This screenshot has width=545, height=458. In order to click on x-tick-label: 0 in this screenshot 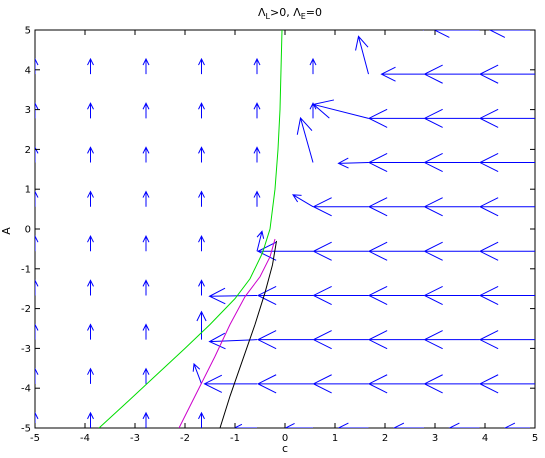, I will do `click(285, 438)`.